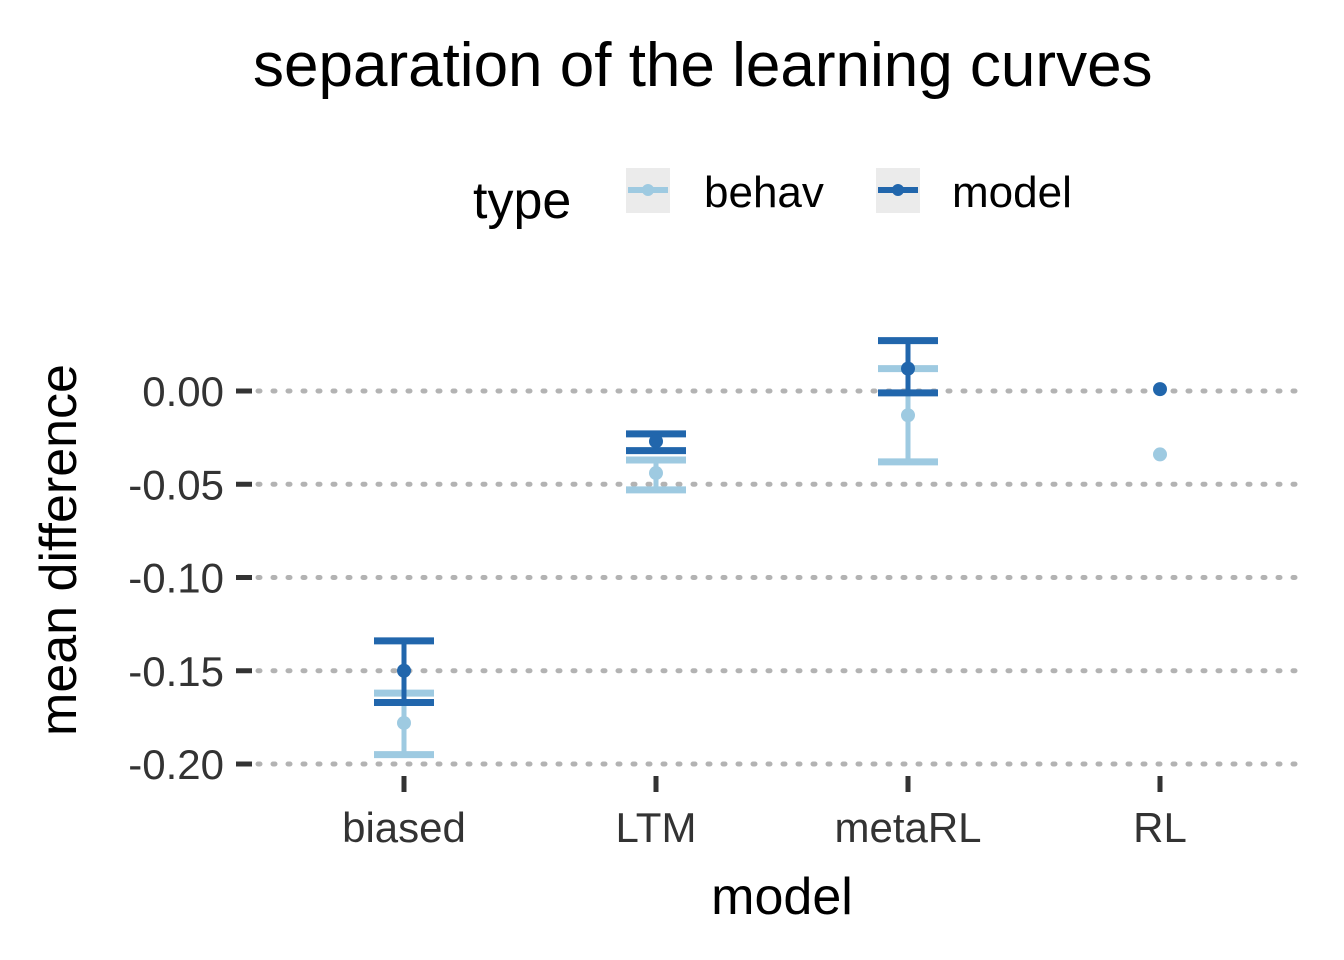 This screenshot has height=960, width=1344. Describe the element at coordinates (522, 201) in the screenshot. I see `legend-title: type` at that location.